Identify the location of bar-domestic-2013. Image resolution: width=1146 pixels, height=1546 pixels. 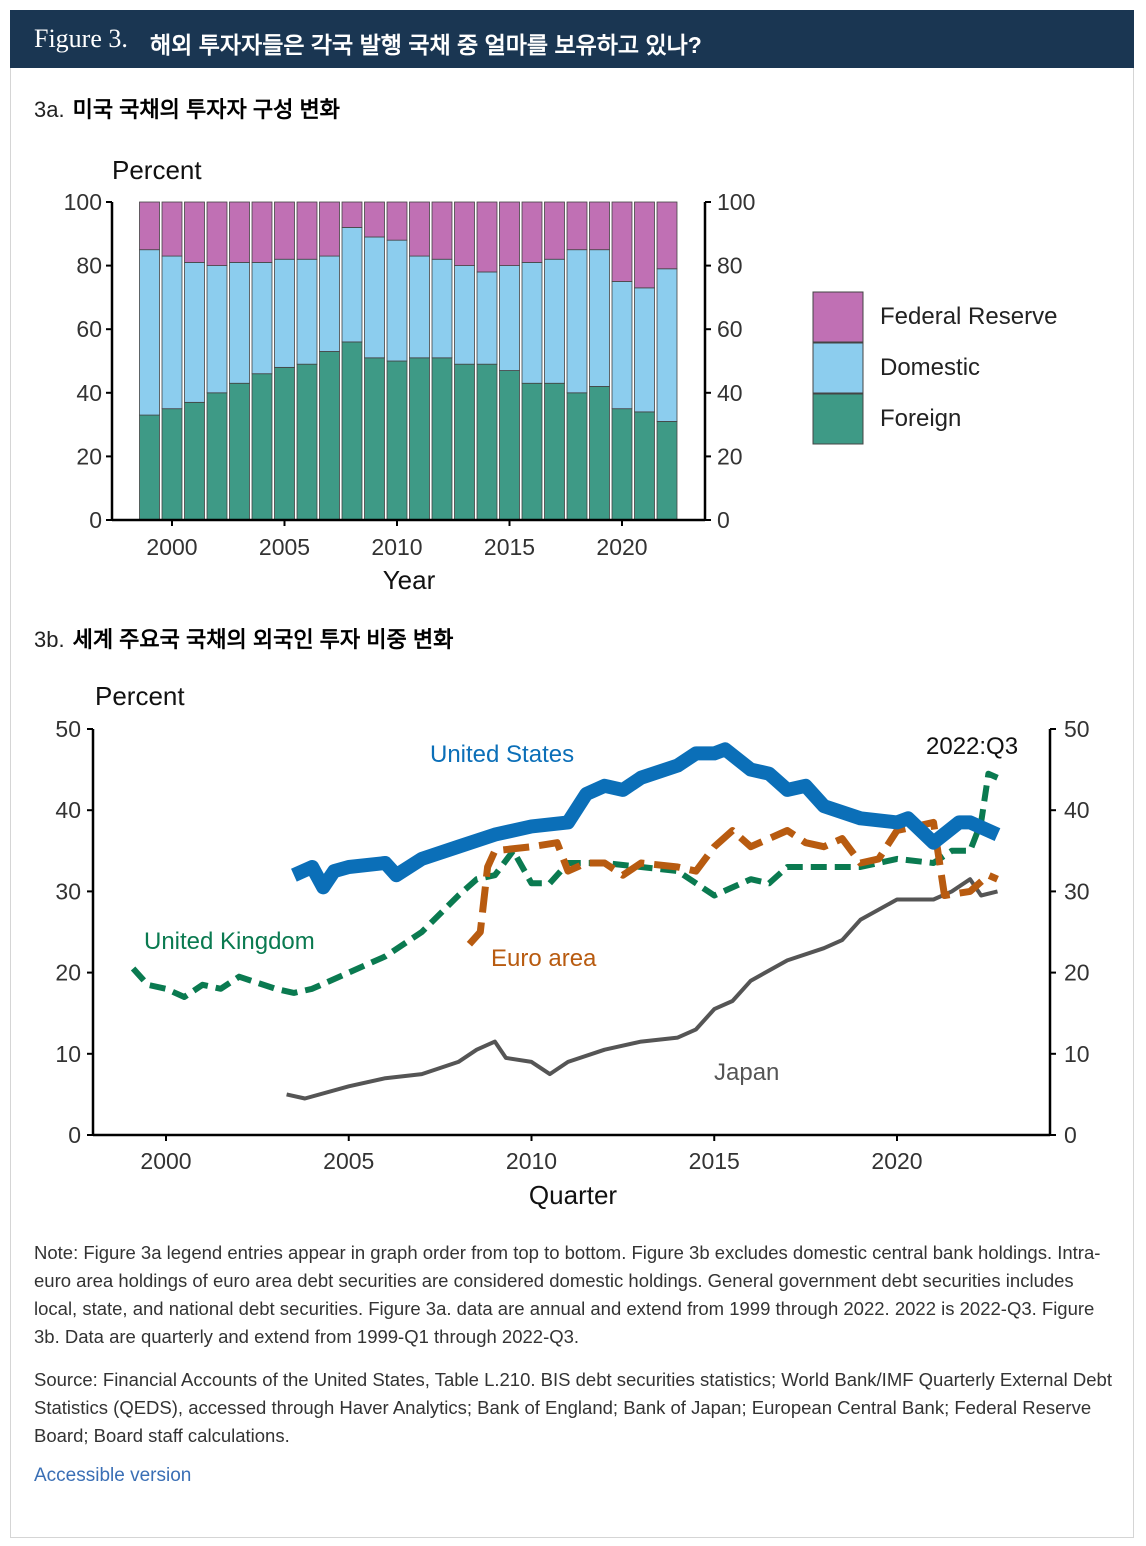
(464, 315).